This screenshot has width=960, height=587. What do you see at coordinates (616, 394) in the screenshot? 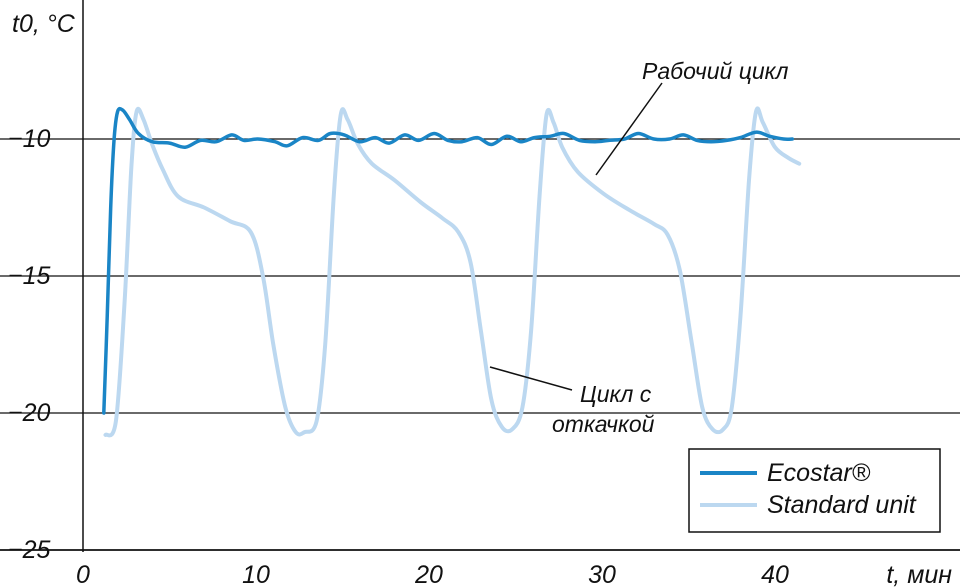
I see `annotation-pumpdown-cycle-text-line1: Цикл с` at bounding box center [616, 394].